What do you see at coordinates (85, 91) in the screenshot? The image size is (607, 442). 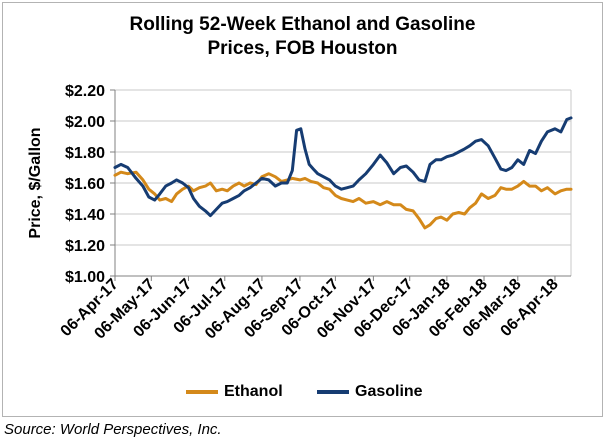 I see `y-tick-label: $2.20` at bounding box center [85, 91].